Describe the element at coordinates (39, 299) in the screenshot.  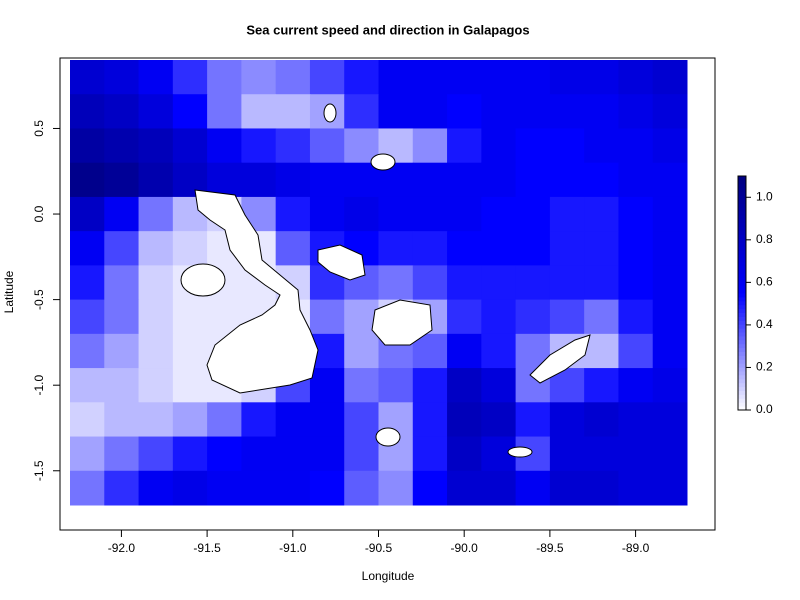
I see `y-tick-label: -0.5` at that location.